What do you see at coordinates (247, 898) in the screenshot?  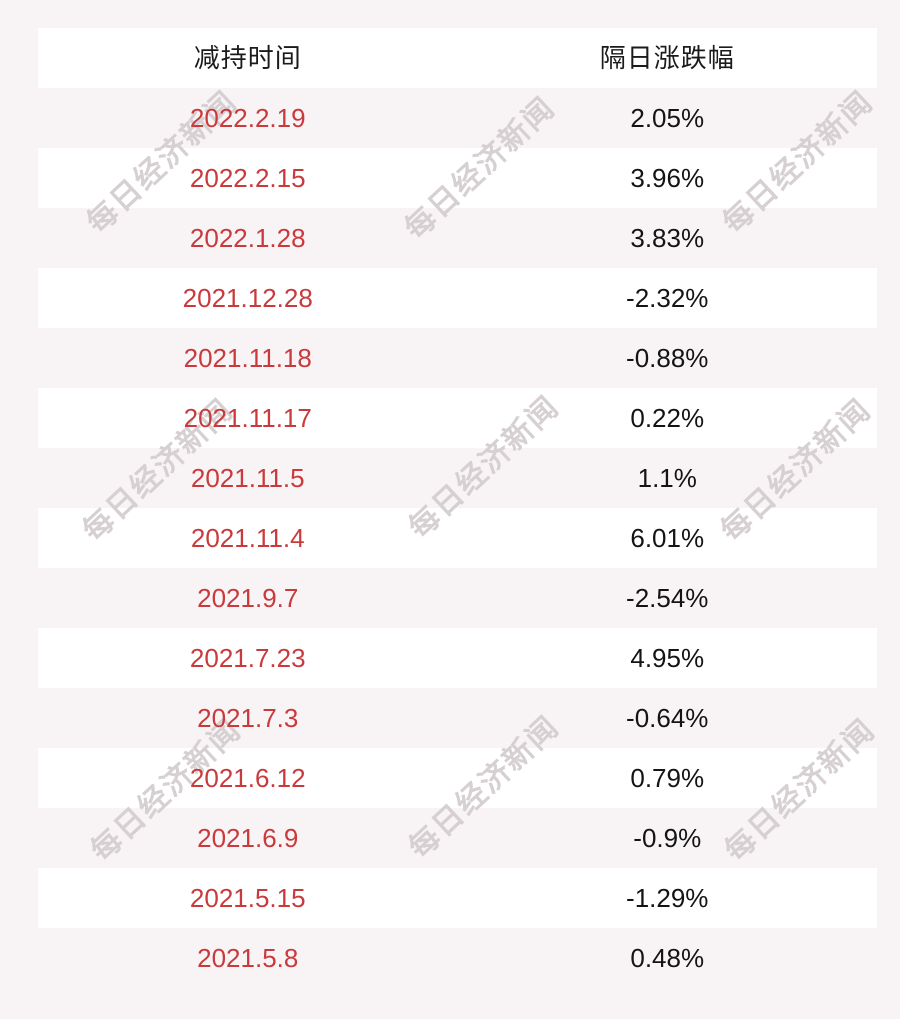 I see `date-cell: 2021.5.15` at bounding box center [247, 898].